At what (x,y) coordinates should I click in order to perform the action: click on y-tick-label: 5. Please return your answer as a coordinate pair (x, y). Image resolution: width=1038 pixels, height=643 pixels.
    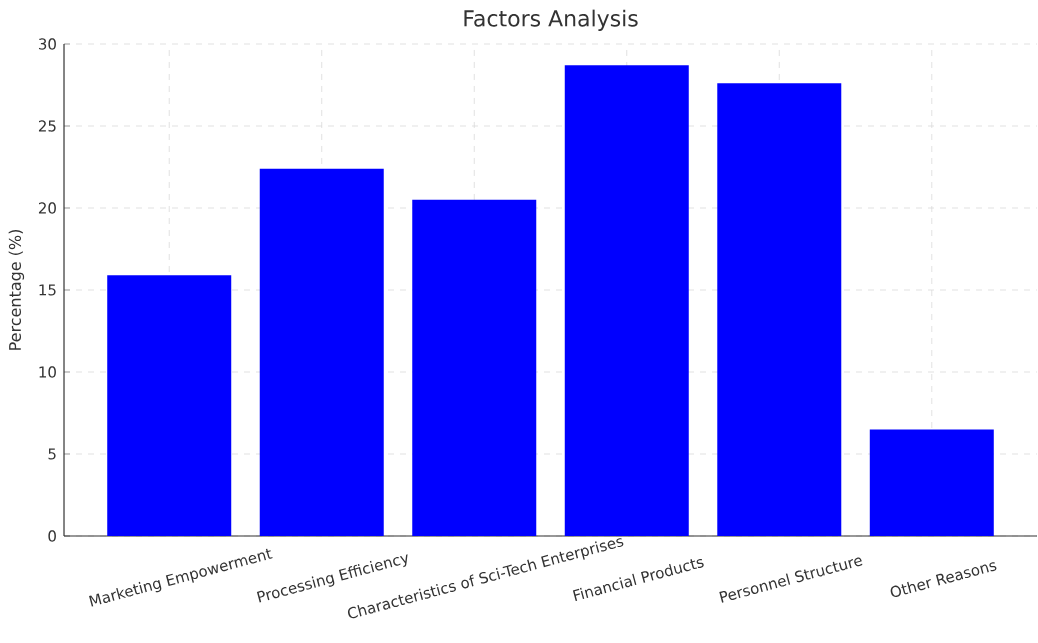
    Looking at the image, I should click on (52, 454).